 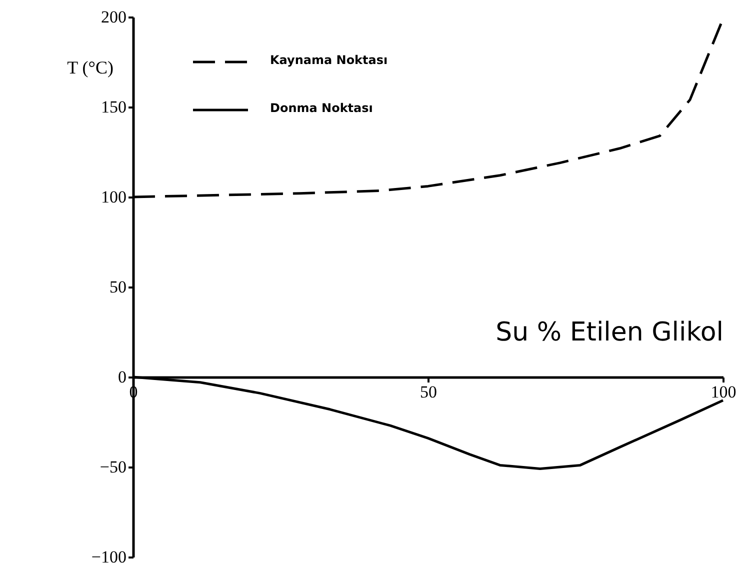 I want to click on y-tick-label: −100, so click(x=108, y=557).